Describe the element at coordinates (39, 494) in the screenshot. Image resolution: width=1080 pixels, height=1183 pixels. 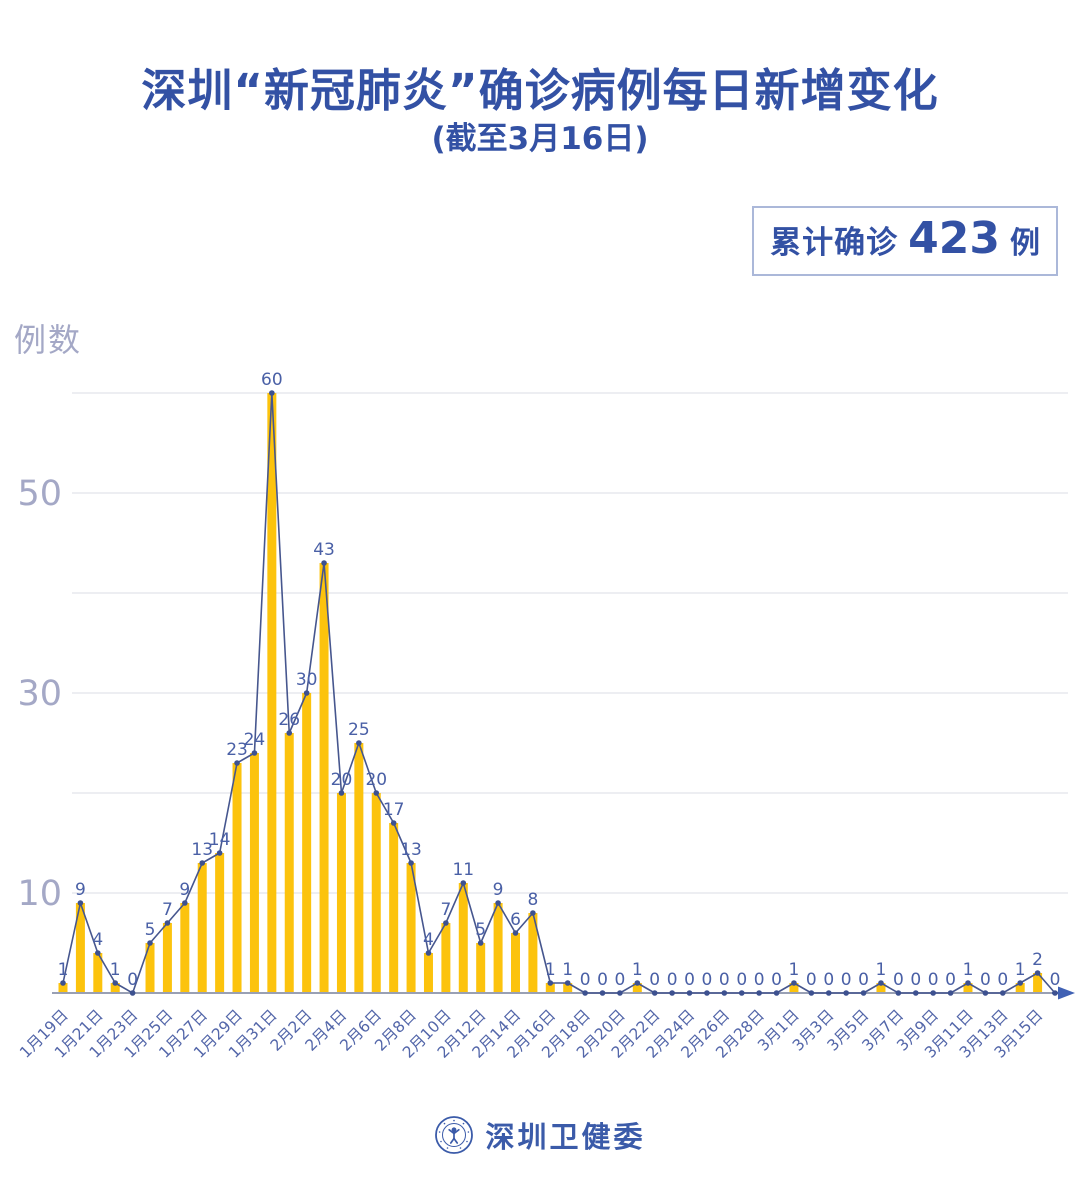
I see `y-tick-label: 50` at that location.